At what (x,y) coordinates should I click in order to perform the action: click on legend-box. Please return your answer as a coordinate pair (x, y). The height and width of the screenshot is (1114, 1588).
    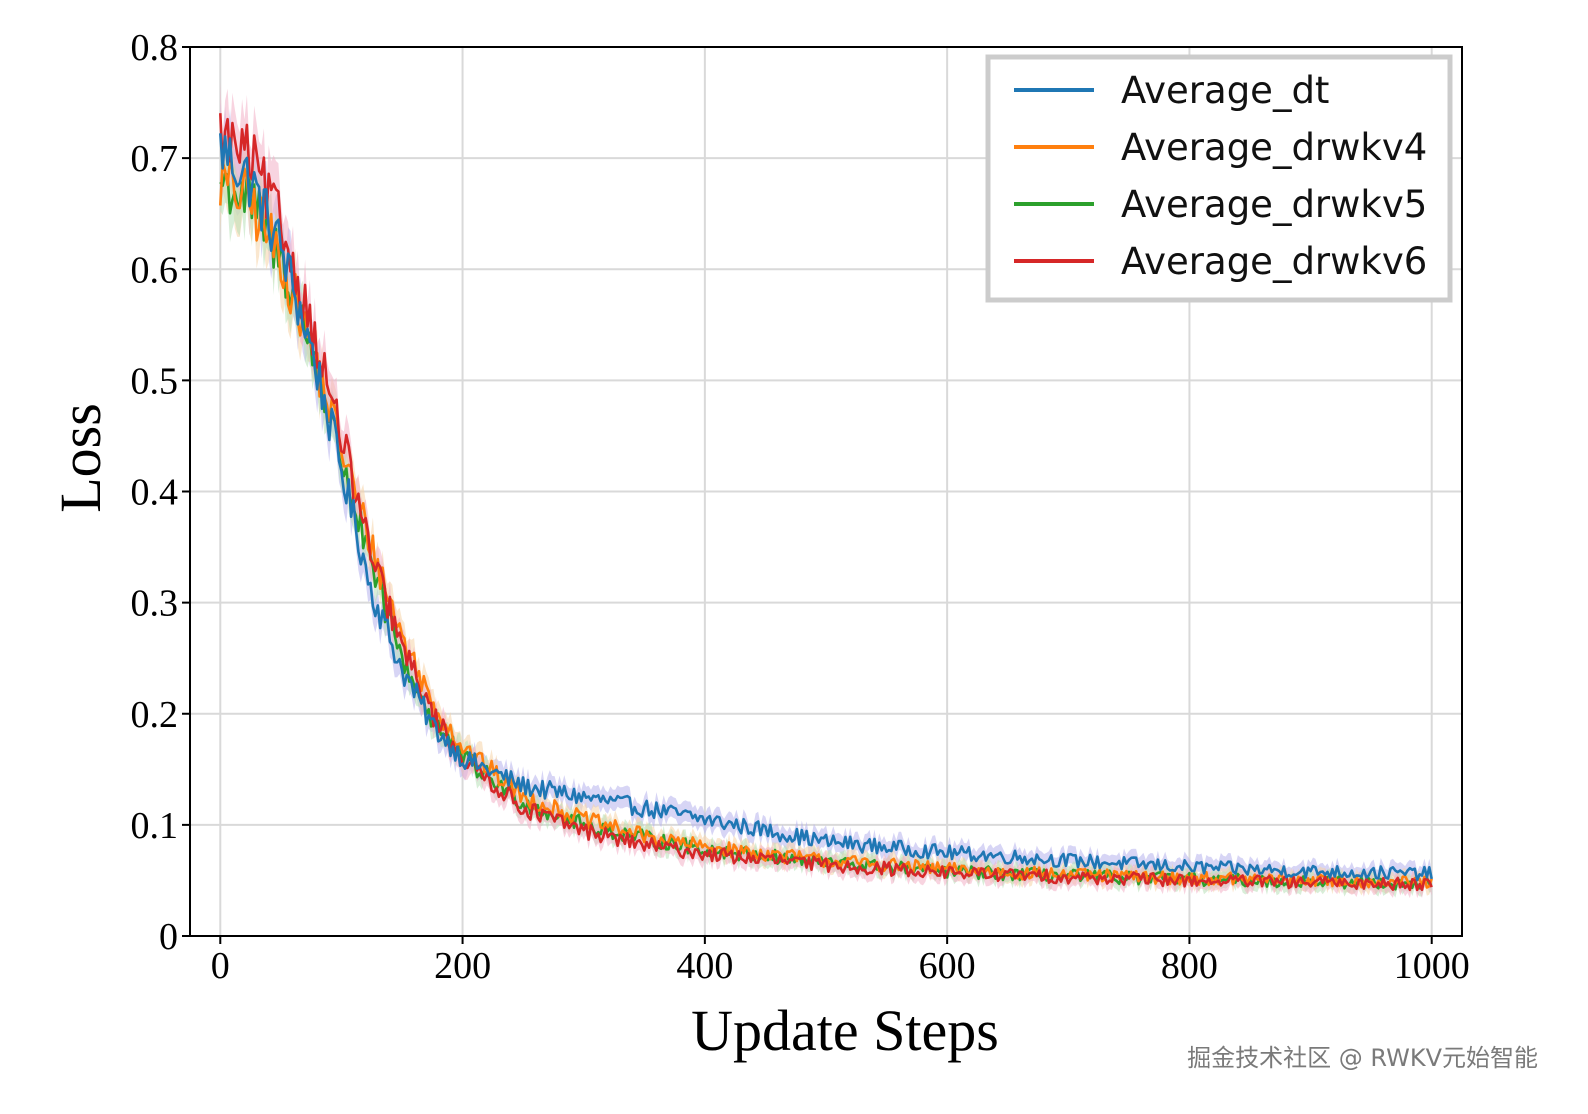
    Looking at the image, I should click on (1219, 178).